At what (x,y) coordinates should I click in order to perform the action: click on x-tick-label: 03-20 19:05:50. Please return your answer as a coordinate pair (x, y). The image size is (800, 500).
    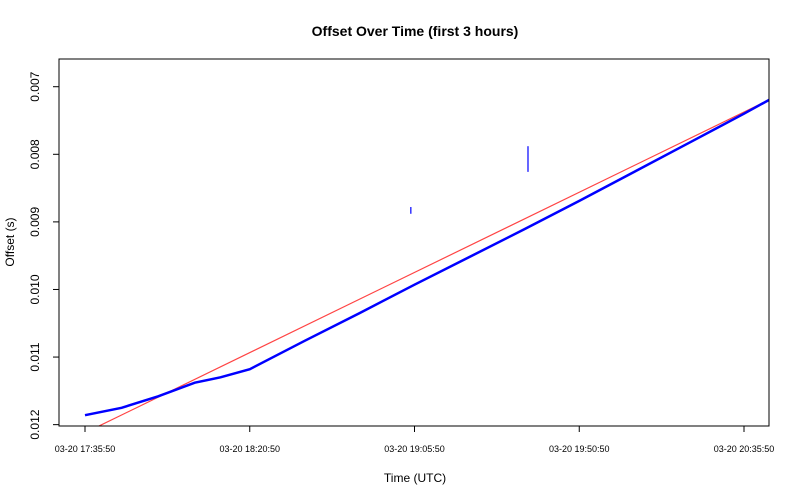
    Looking at the image, I should click on (414, 449).